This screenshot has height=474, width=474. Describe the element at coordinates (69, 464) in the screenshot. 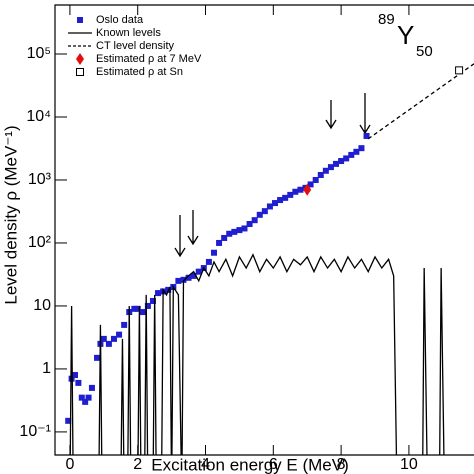

I see `x-tick-label: 0` at that location.